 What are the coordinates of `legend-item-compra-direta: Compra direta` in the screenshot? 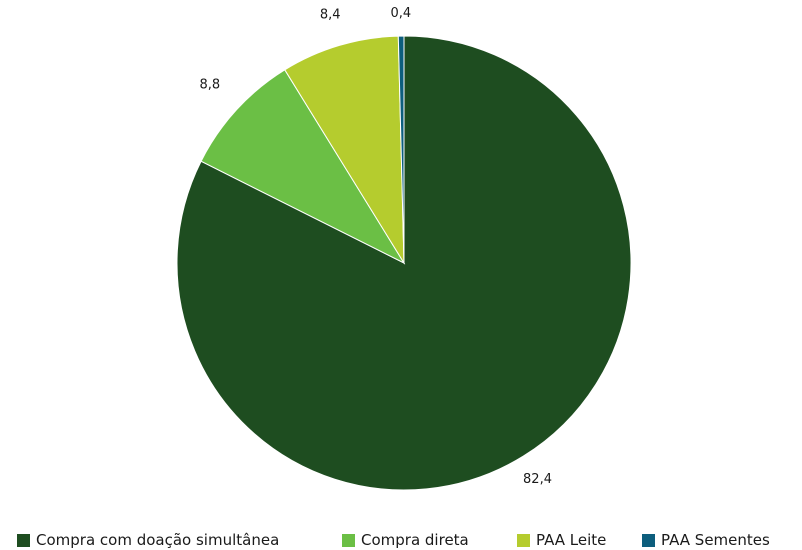 It's located at (405, 540).